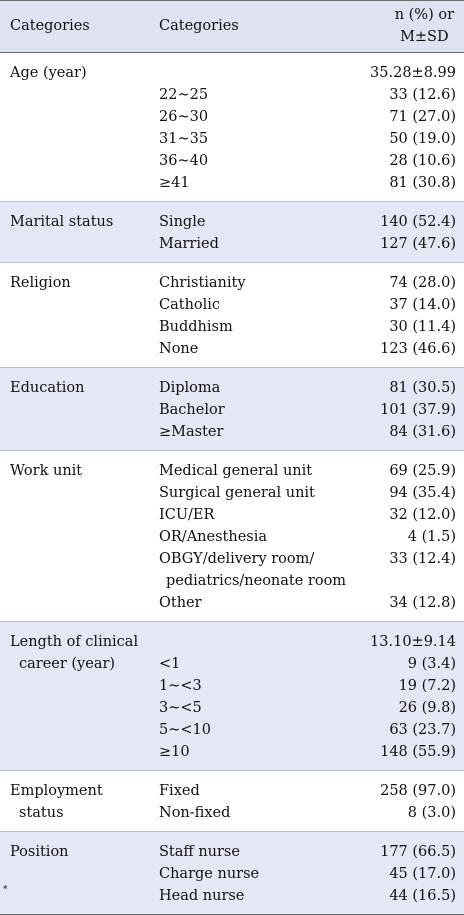 The height and width of the screenshot is (915, 464). I want to click on row-category: Head nurse, so click(202, 896).